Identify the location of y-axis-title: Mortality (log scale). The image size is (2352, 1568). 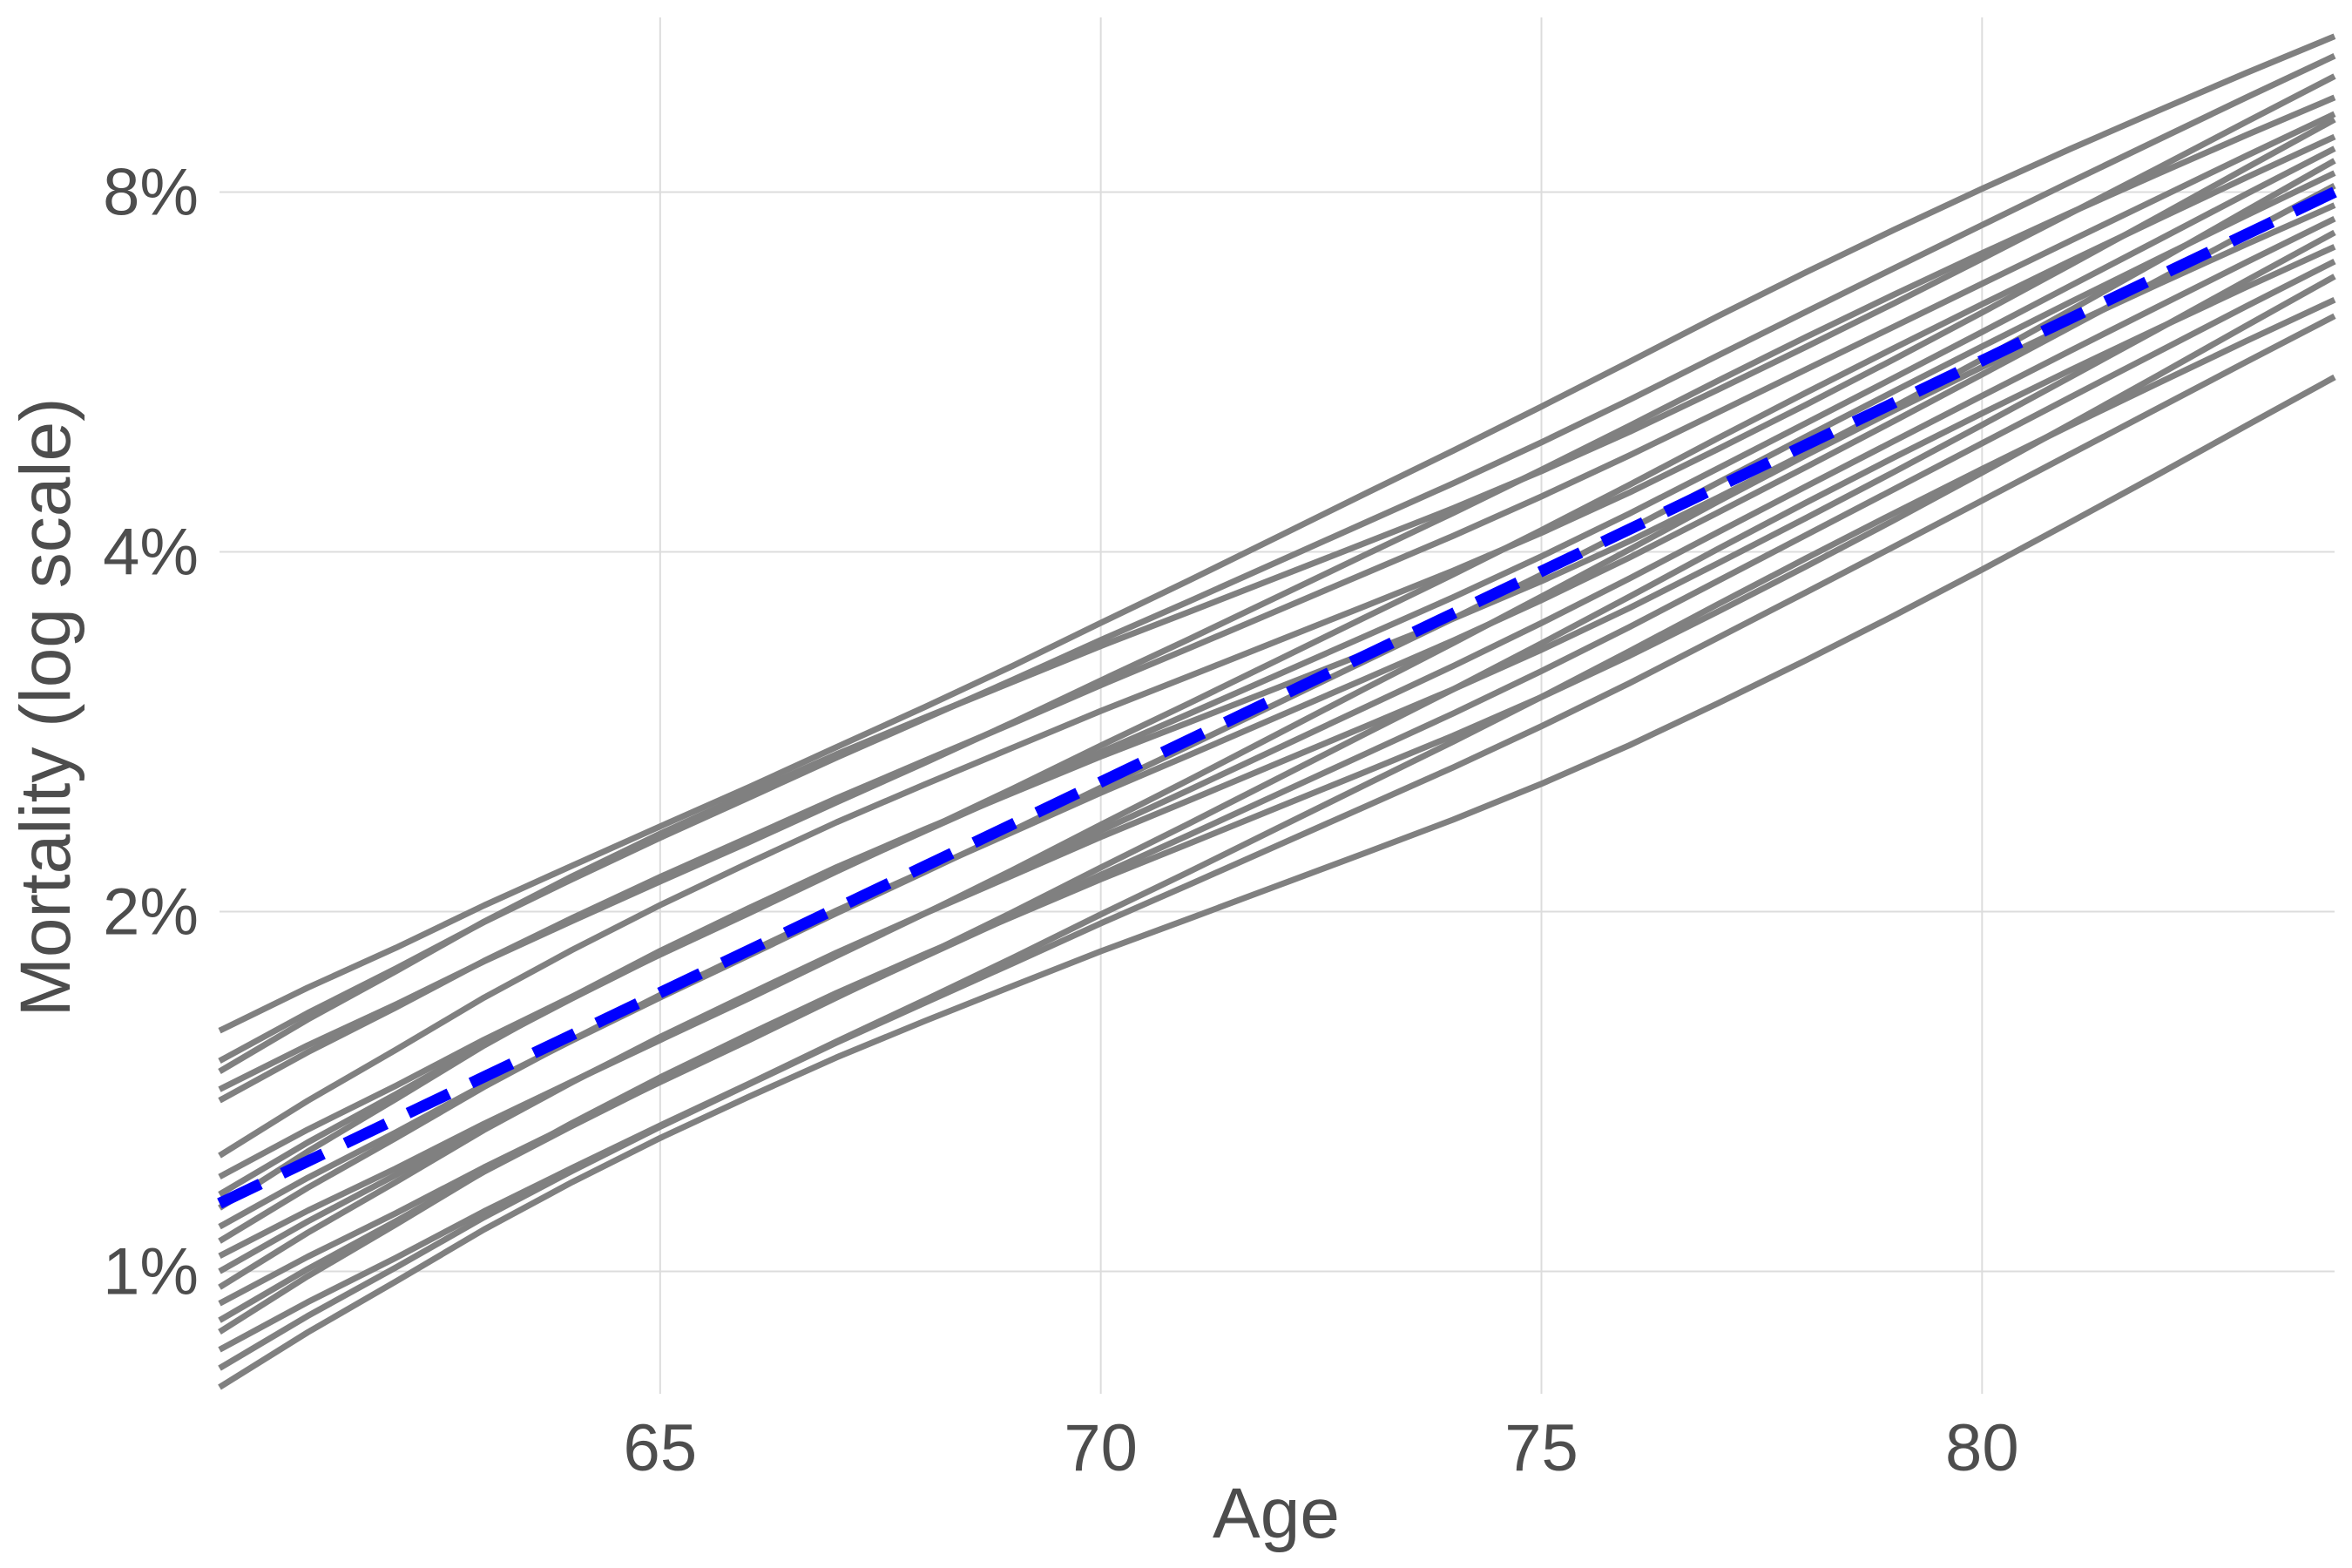
(45, 707).